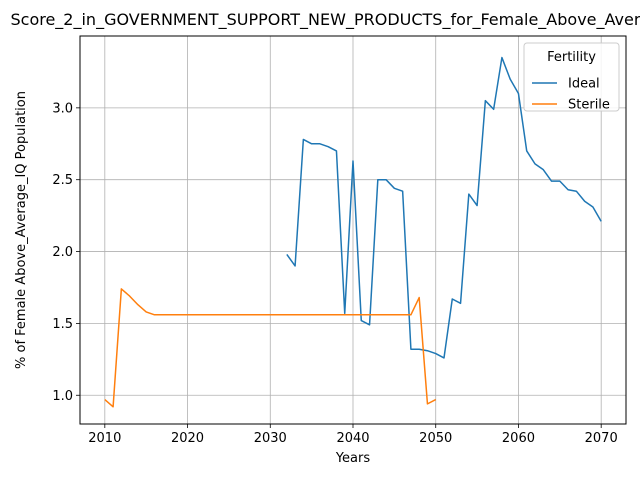  Describe the element at coordinates (62, 180) in the screenshot. I see `y-tick-label: 2.5` at that location.